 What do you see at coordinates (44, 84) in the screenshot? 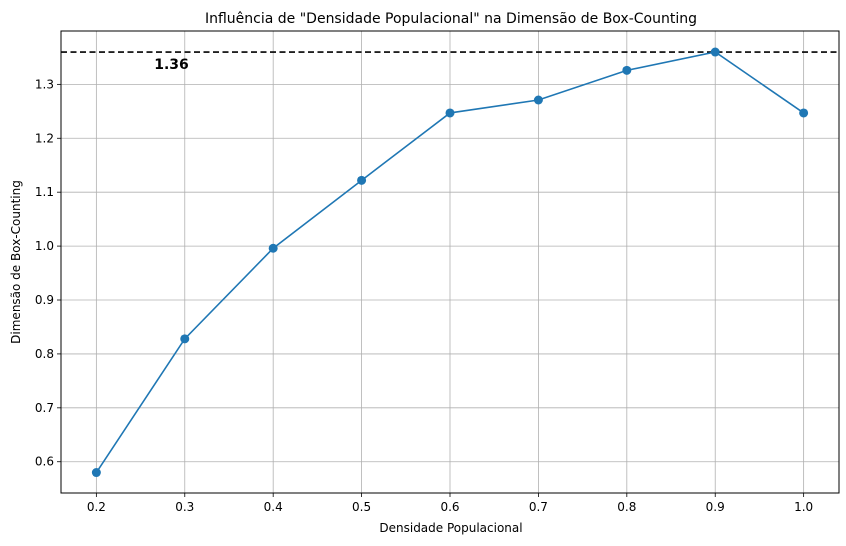
I see `y-tick-label: 1.3` at bounding box center [44, 84].